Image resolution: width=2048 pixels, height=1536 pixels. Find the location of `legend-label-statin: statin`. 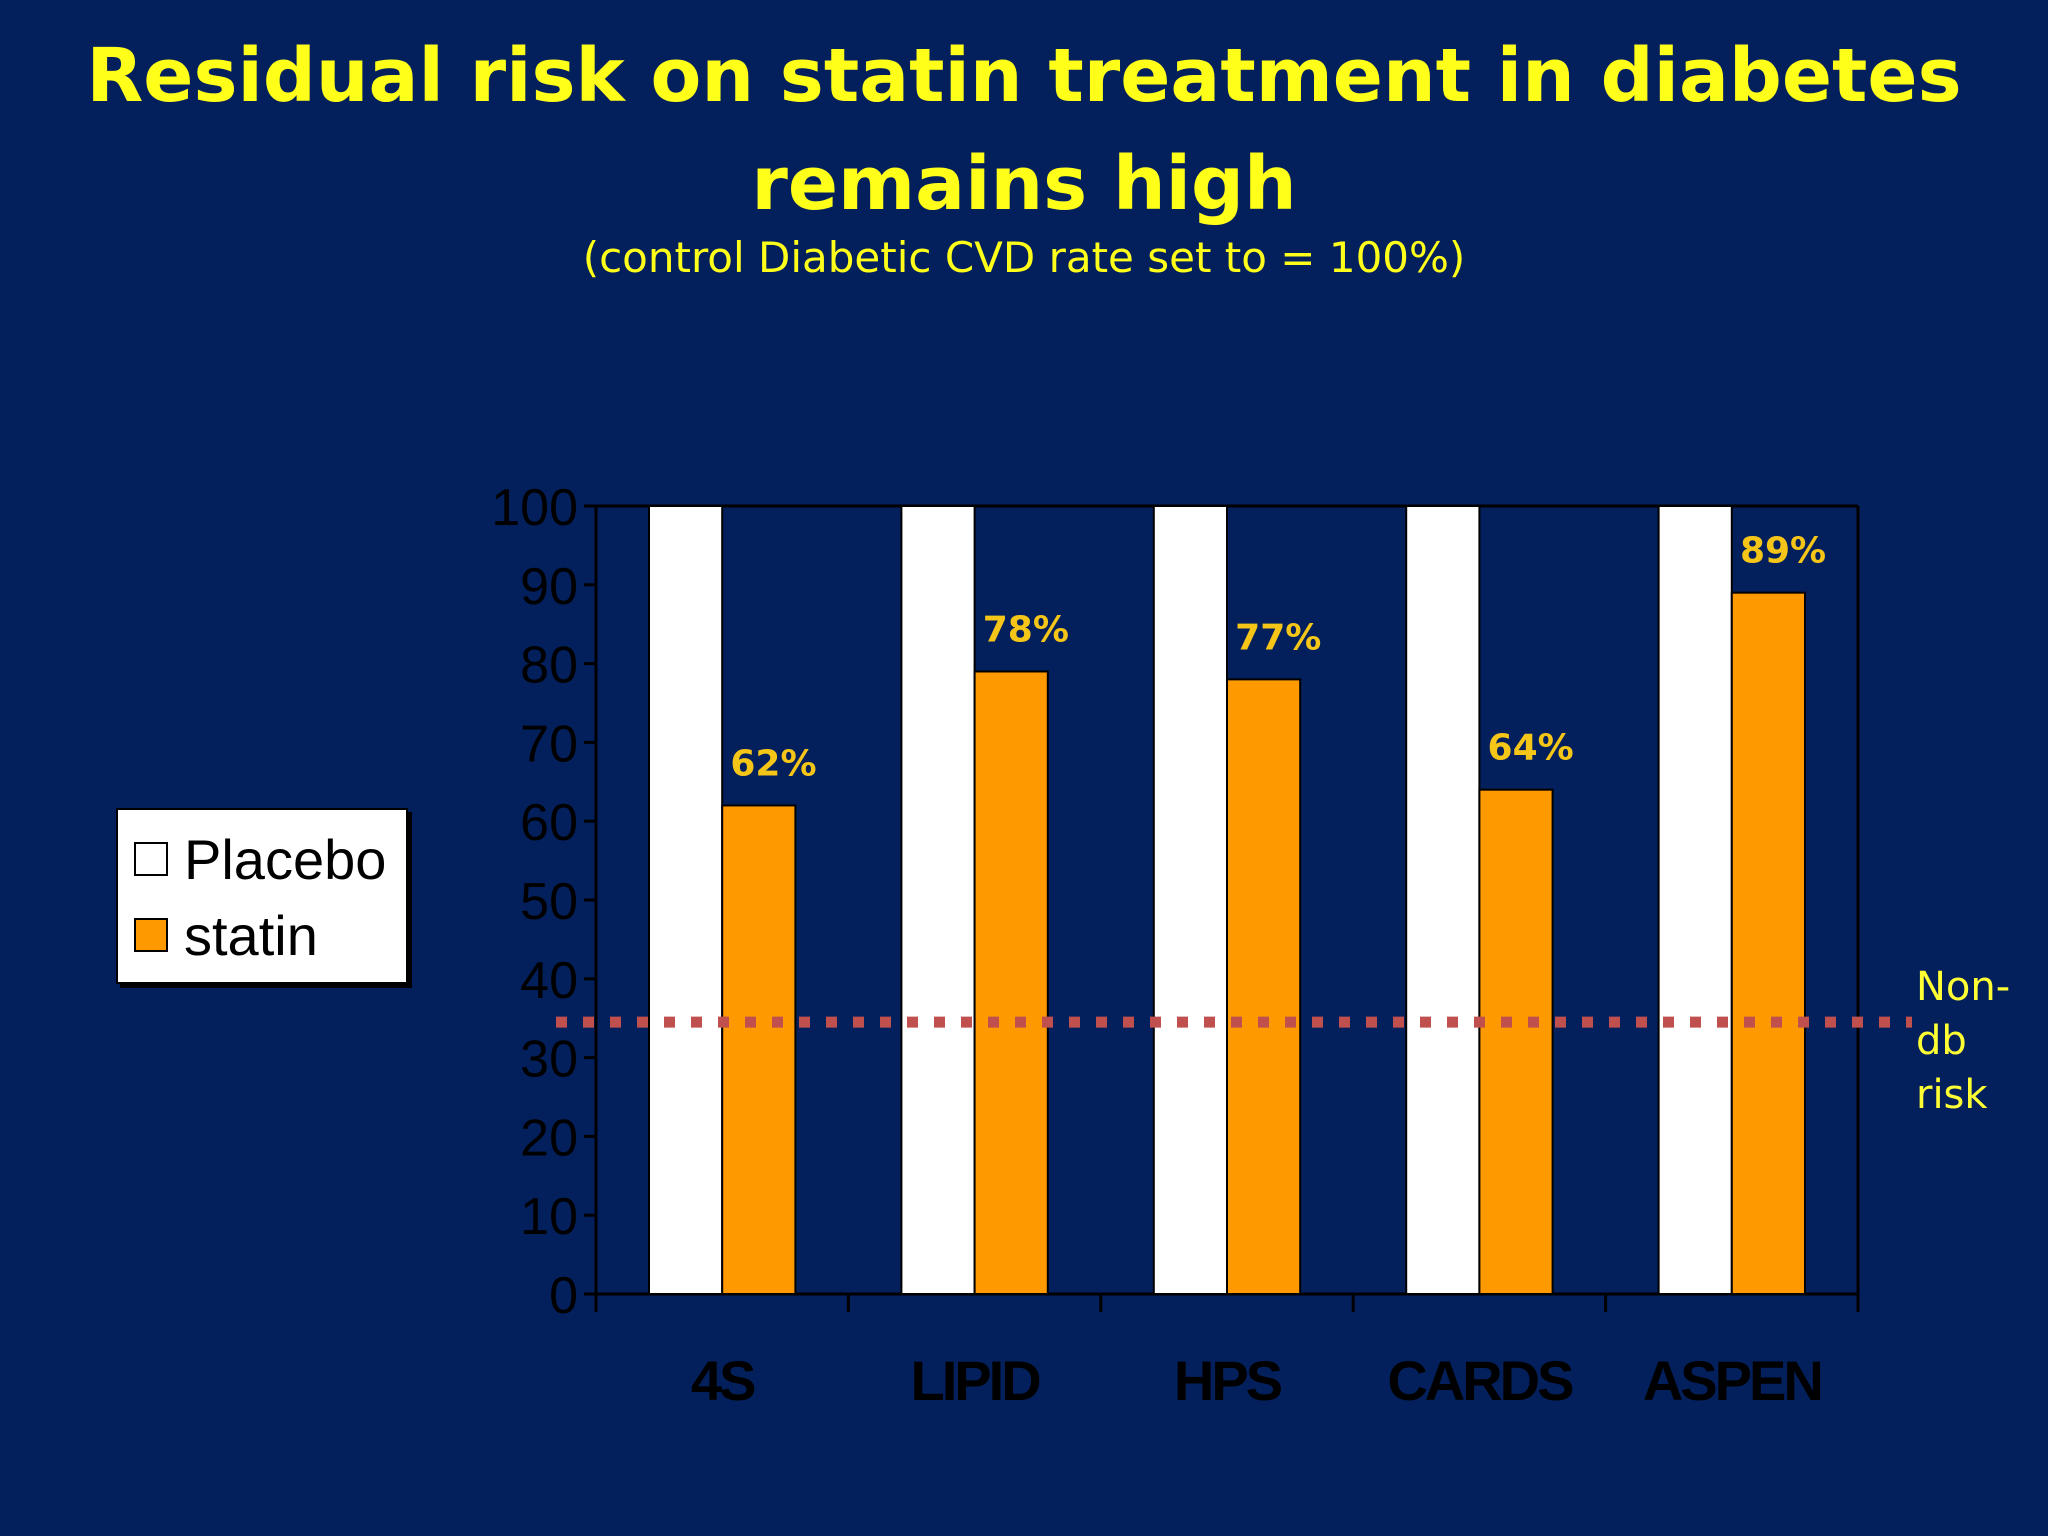

legend-label-statin: statin is located at coordinates (251, 935).